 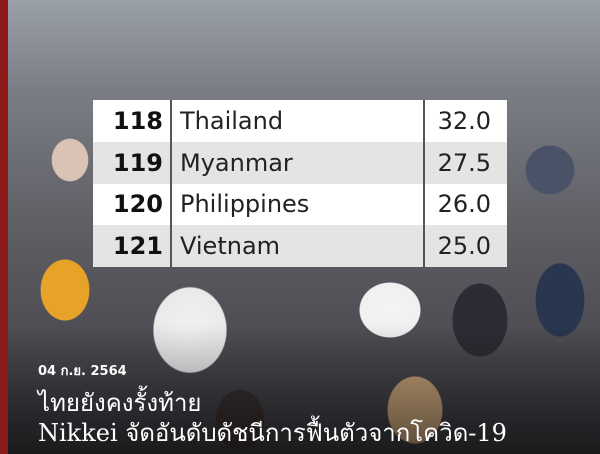 What do you see at coordinates (300, 246) in the screenshot?
I see `table-row: 121 Vietnam 25.0` at bounding box center [300, 246].